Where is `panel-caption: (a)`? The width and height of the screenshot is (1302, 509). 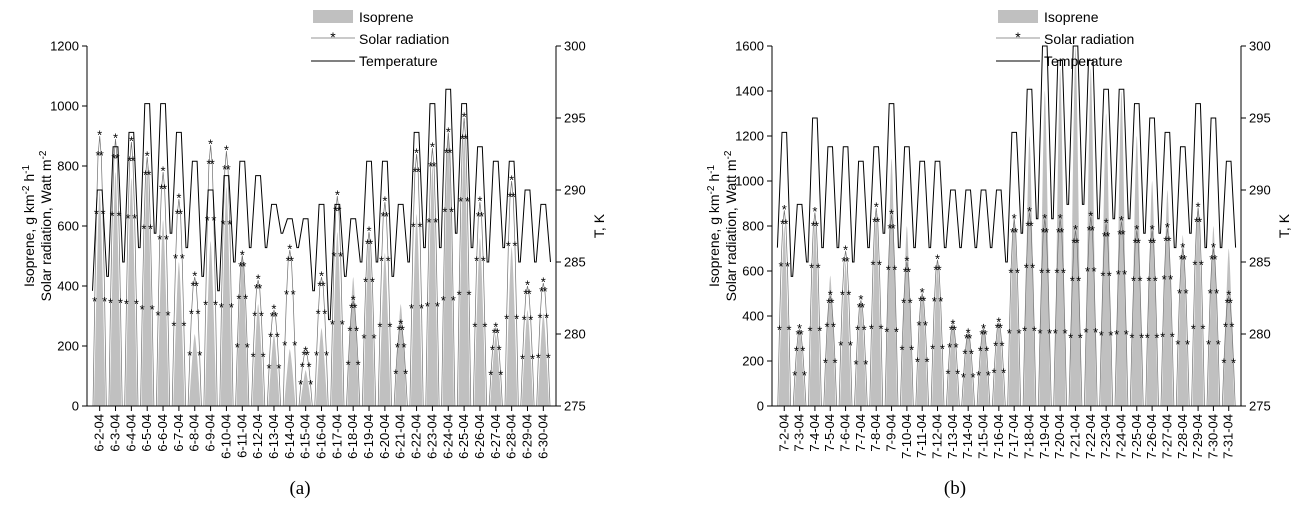
panel-caption: (a) is located at coordinates (299, 488).